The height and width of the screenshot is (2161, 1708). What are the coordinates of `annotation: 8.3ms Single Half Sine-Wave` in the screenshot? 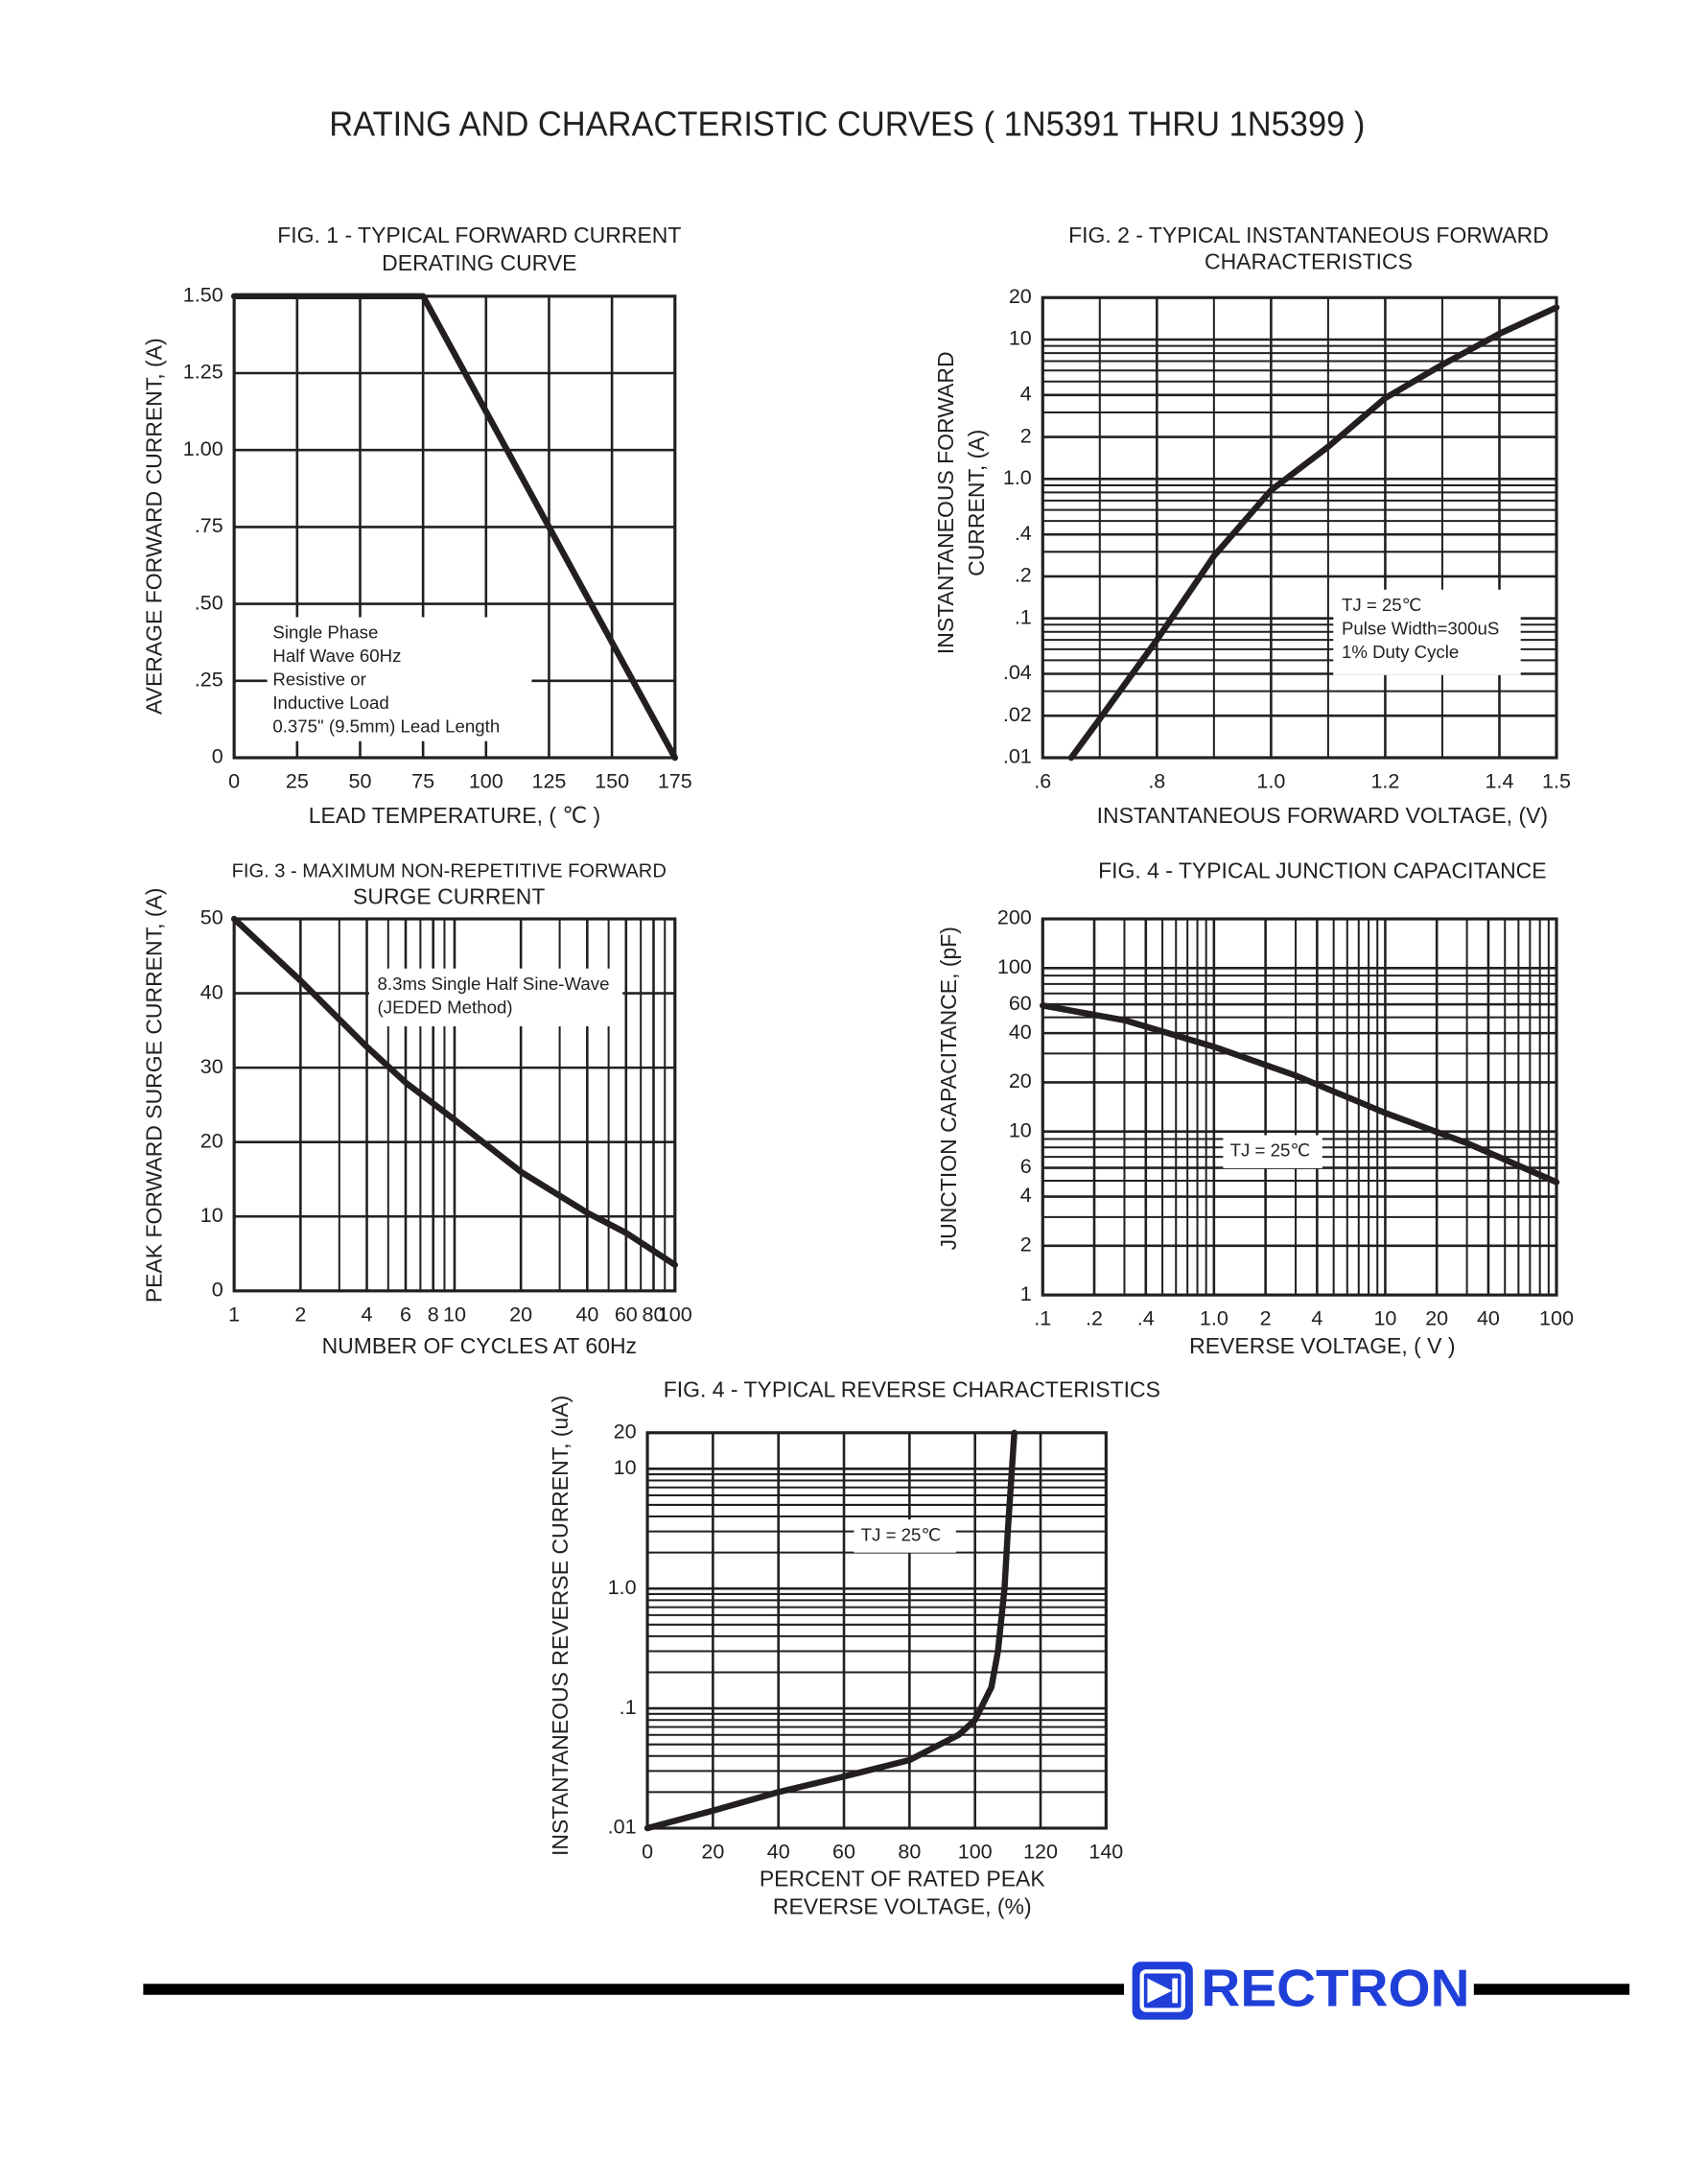 It's located at (494, 984).